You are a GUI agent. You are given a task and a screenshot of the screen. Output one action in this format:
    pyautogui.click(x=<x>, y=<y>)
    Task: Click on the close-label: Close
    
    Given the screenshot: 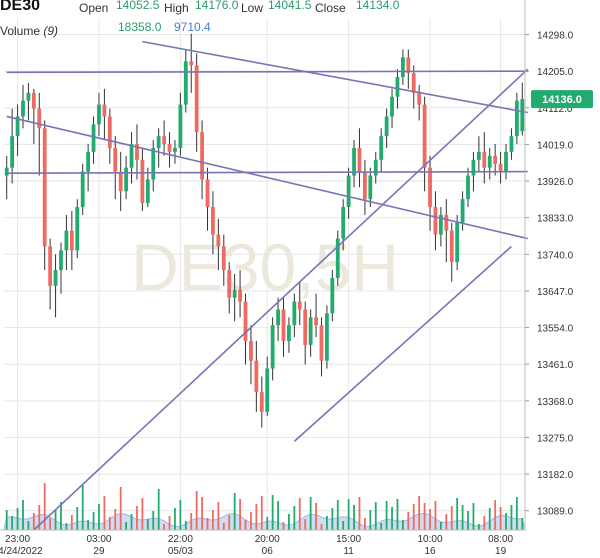 What is the action you would take?
    pyautogui.click(x=330, y=8)
    